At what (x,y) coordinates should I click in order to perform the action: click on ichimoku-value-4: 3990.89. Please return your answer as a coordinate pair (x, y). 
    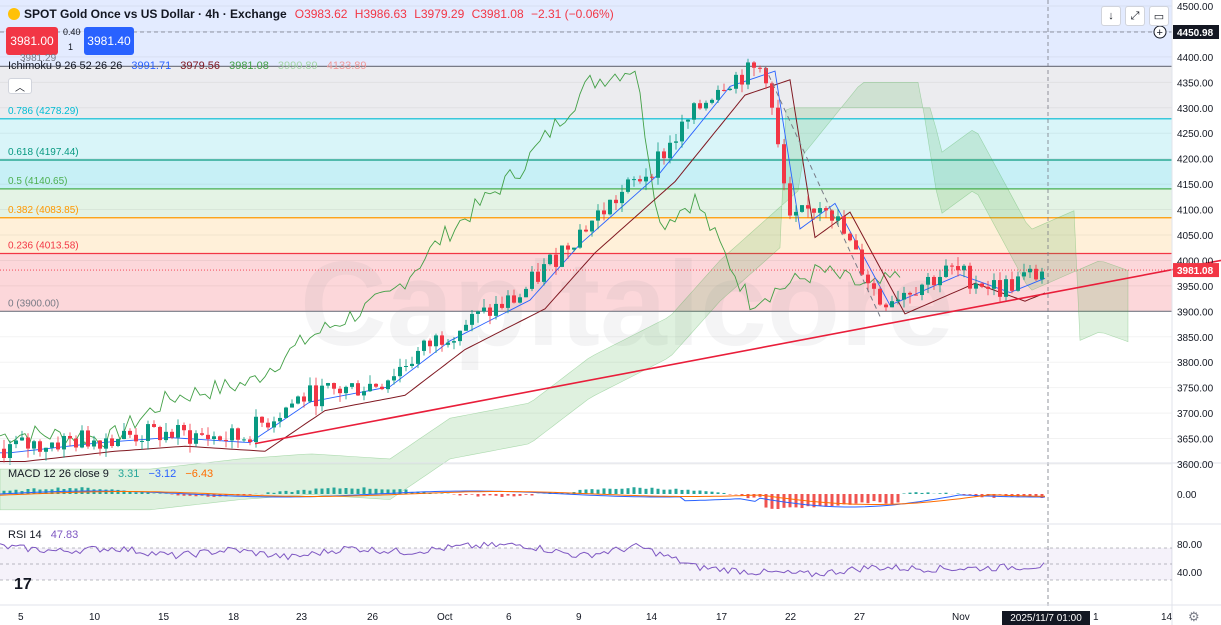
    Looking at the image, I should click on (297, 66).